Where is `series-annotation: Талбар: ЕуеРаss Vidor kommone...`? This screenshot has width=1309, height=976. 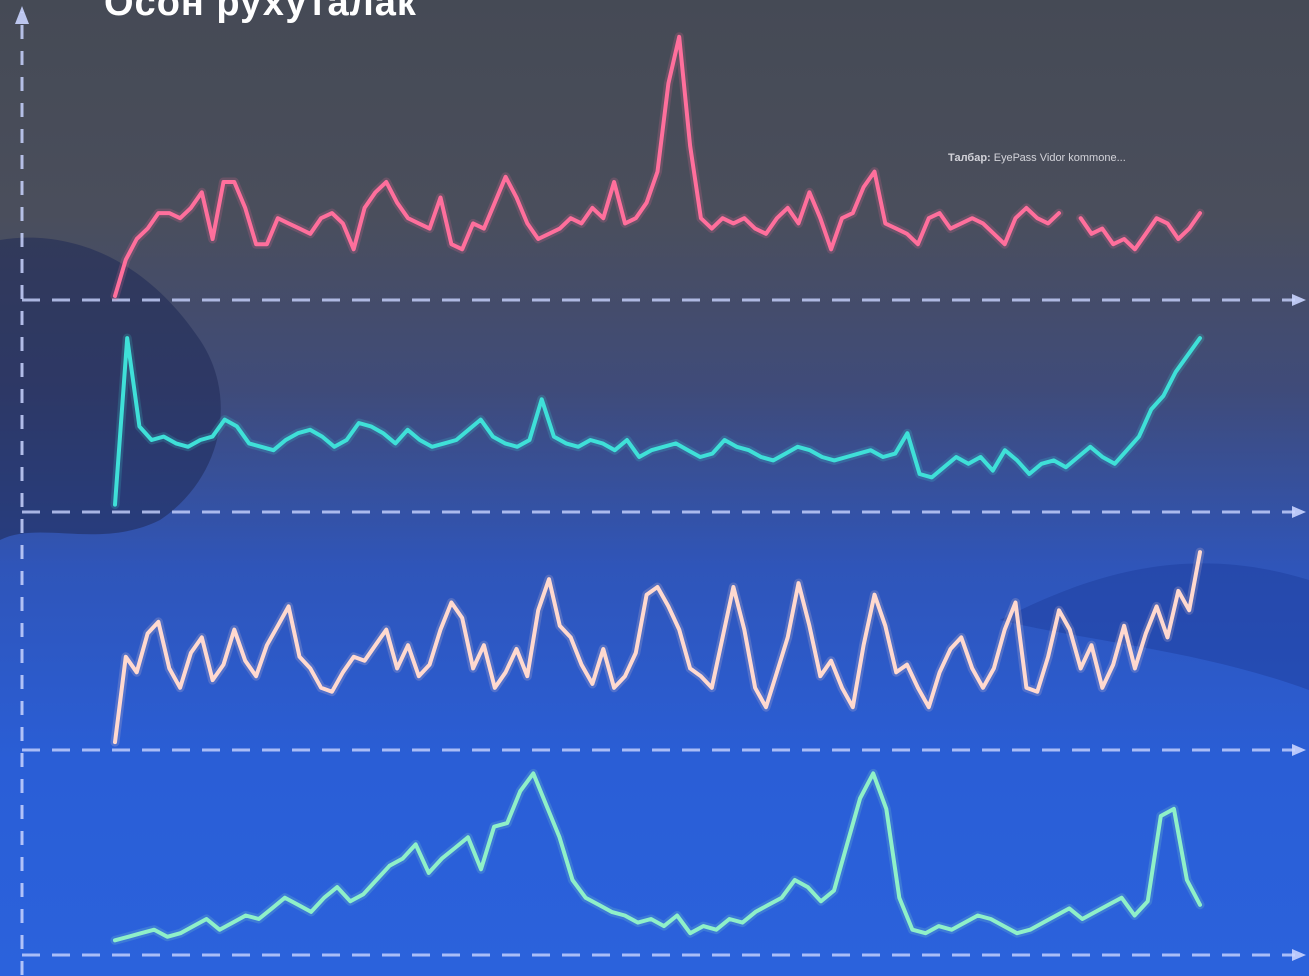 series-annotation: Талбар: ЕуеРаss Vidor kommone... is located at coordinates (1037, 158).